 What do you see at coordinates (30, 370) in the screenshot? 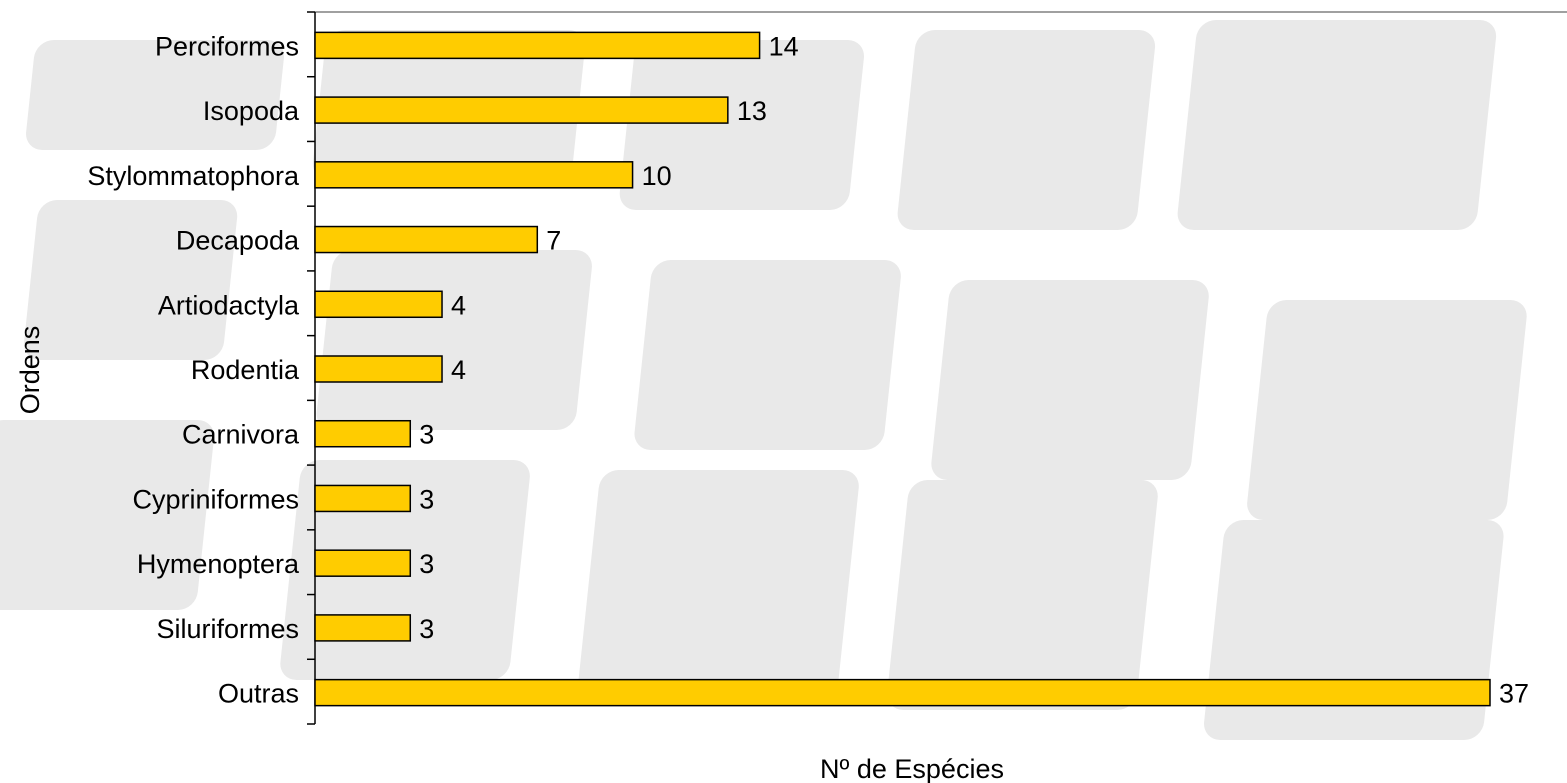
I see `y-axis-title: Ordens` at bounding box center [30, 370].